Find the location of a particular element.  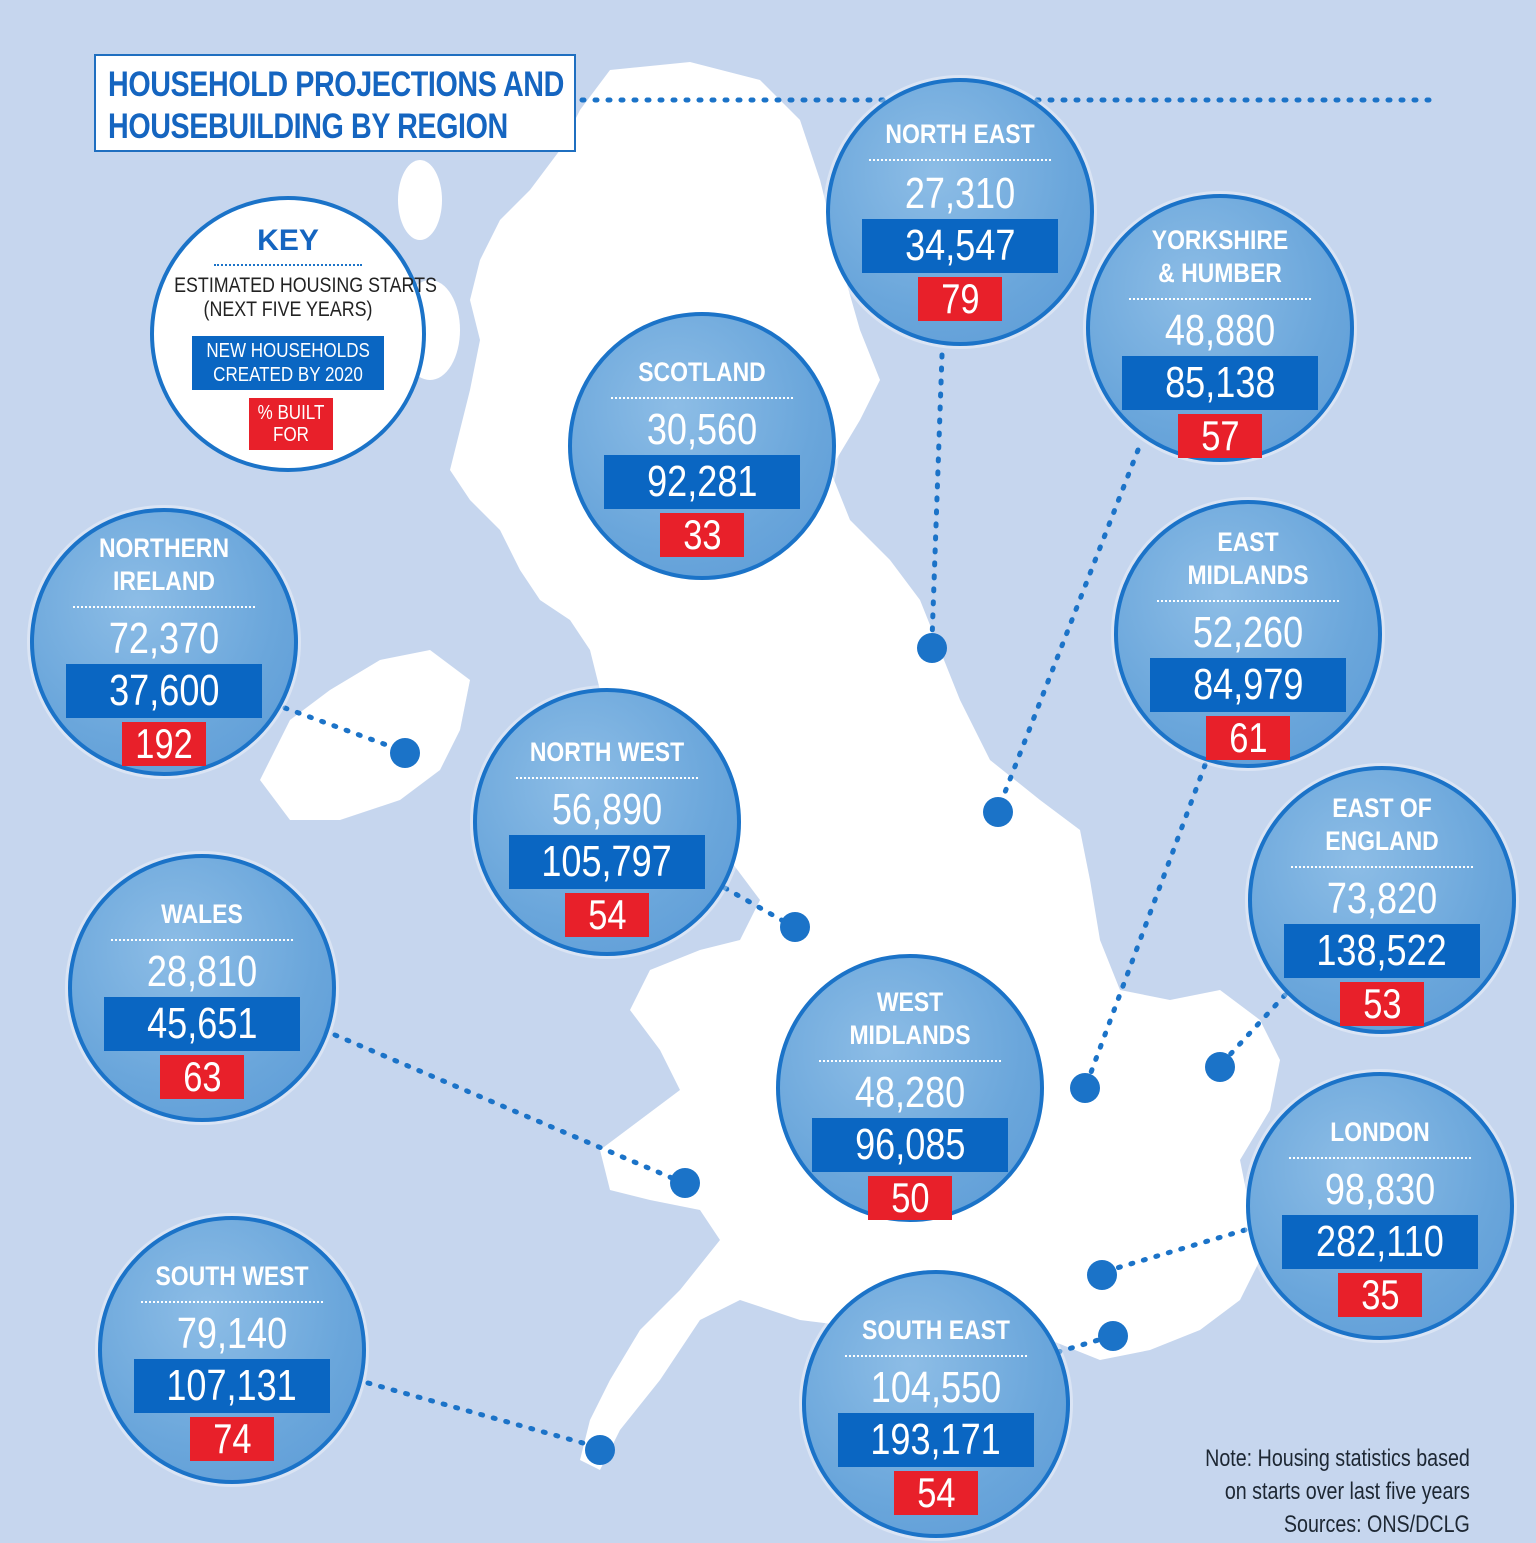

key-pct-line-1: % BUILT is located at coordinates (291, 413).